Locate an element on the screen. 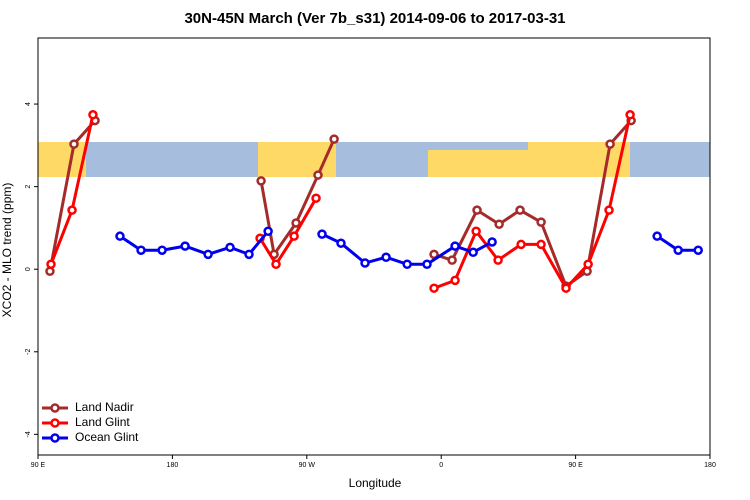 The image size is (750, 500). y-axis-label: XCO2 - MLO trend (ppm) is located at coordinates (7, 250).